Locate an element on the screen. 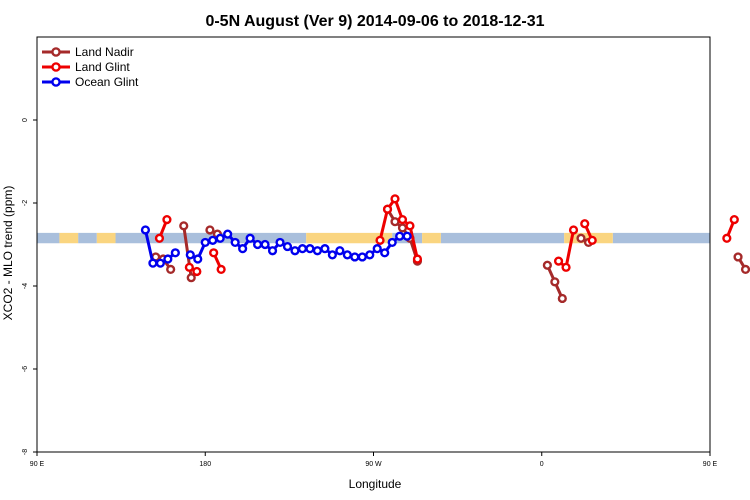  legend-label: Land Nadir is located at coordinates (104, 52).